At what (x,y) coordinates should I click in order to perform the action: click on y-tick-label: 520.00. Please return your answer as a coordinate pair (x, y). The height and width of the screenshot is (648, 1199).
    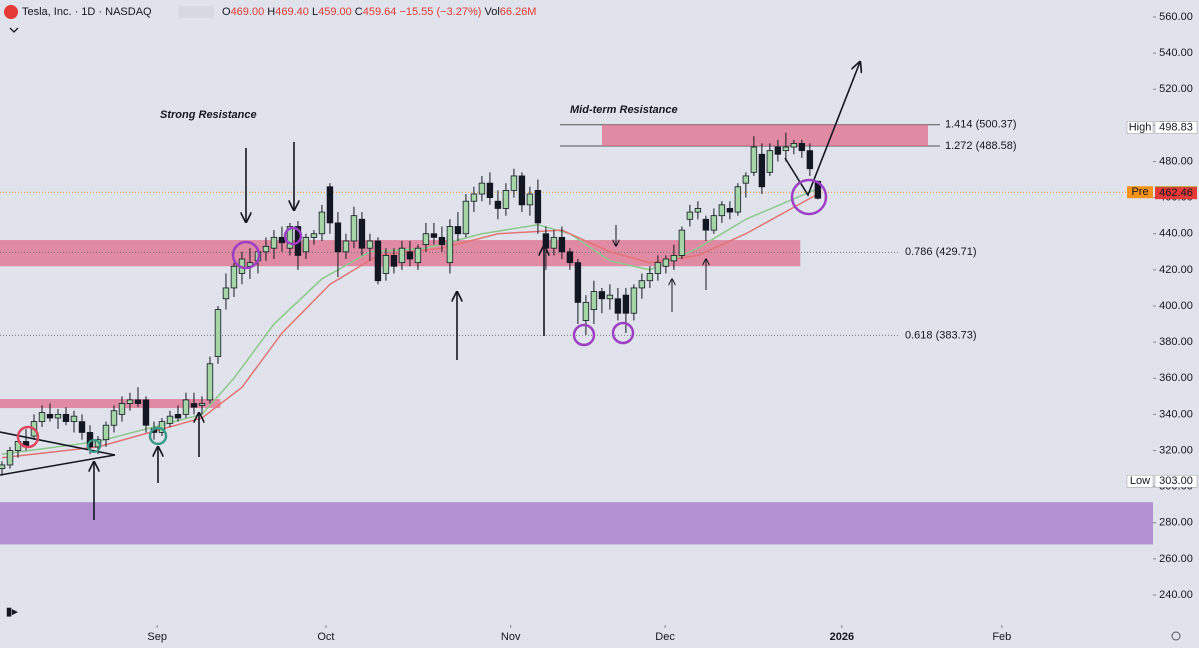
    Looking at the image, I should click on (1176, 89).